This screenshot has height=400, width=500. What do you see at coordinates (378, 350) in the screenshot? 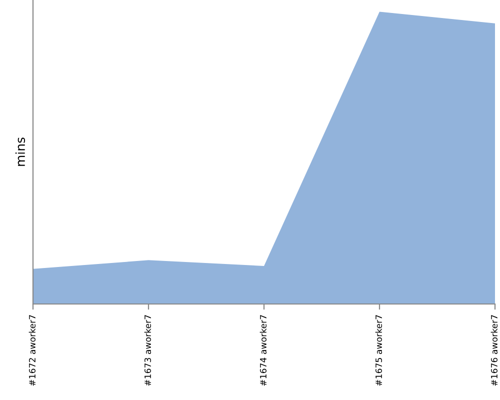
I see `x-tick-label: #1675 aworker7` at bounding box center [378, 350].